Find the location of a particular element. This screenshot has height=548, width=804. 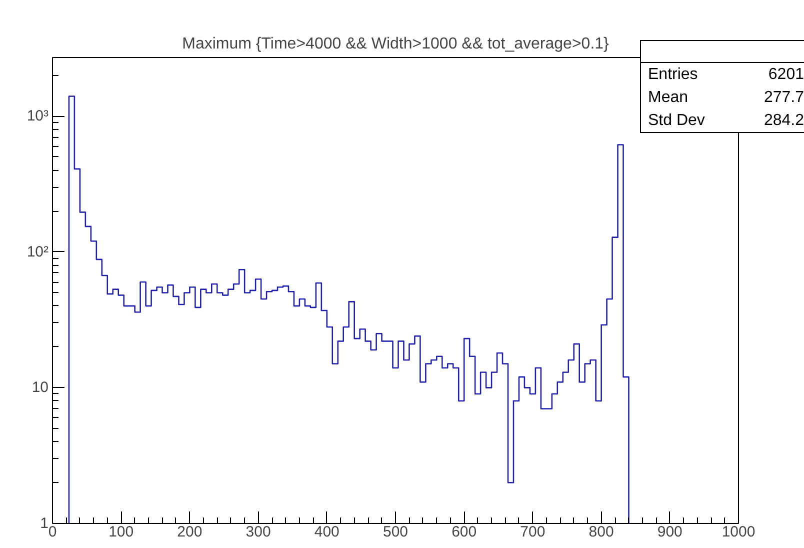

x-tick-label: 500 is located at coordinates (395, 532).